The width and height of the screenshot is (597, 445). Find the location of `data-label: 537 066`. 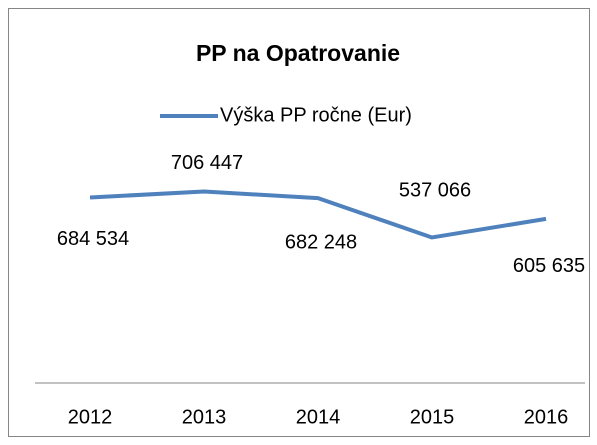

data-label: 537 066 is located at coordinates (435, 191).